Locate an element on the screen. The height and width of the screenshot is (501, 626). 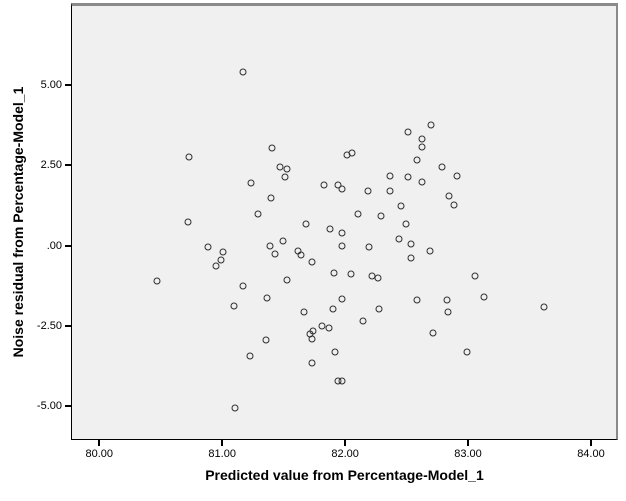
y-tick-label: -5.00 is located at coordinates (49, 405).